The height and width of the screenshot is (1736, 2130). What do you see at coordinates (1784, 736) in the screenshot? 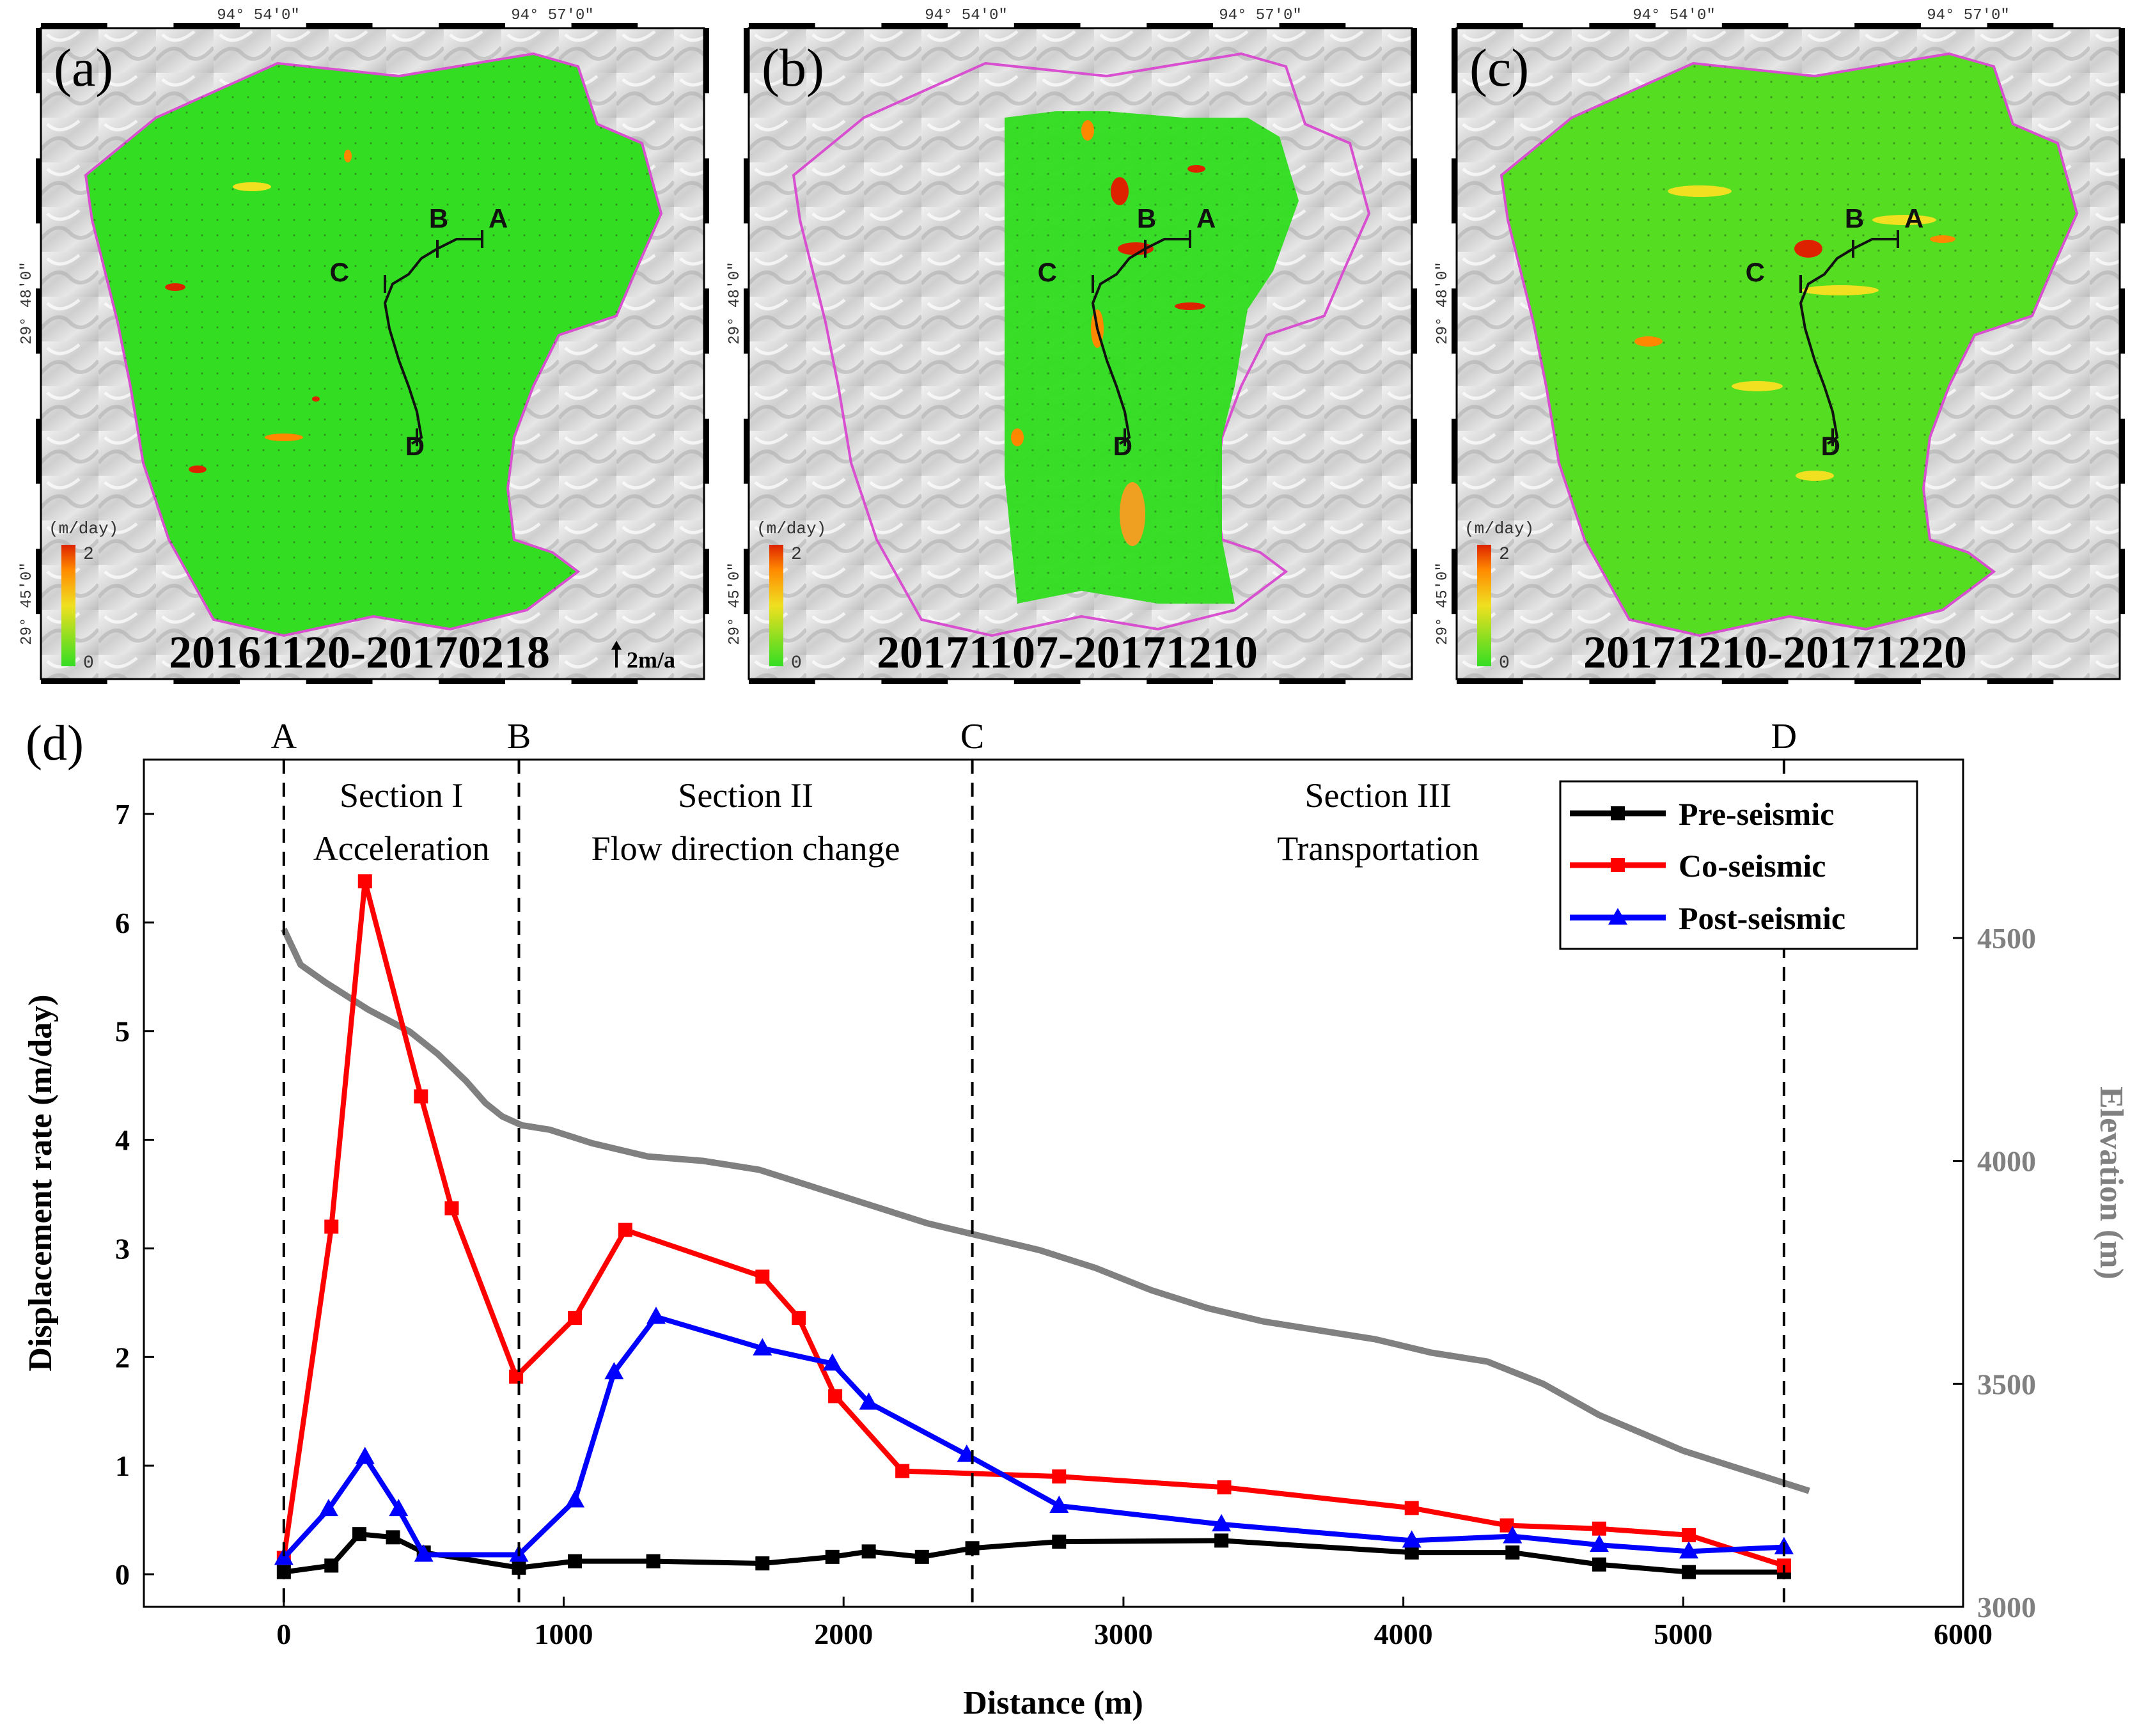
I see `profile-marker-label-d: D` at bounding box center [1784, 736].